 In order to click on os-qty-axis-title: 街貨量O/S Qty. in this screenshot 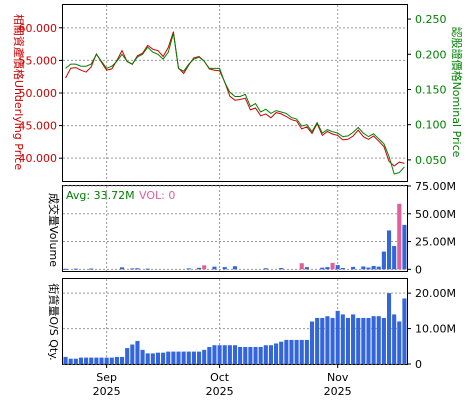, I will do `click(54, 321)`.